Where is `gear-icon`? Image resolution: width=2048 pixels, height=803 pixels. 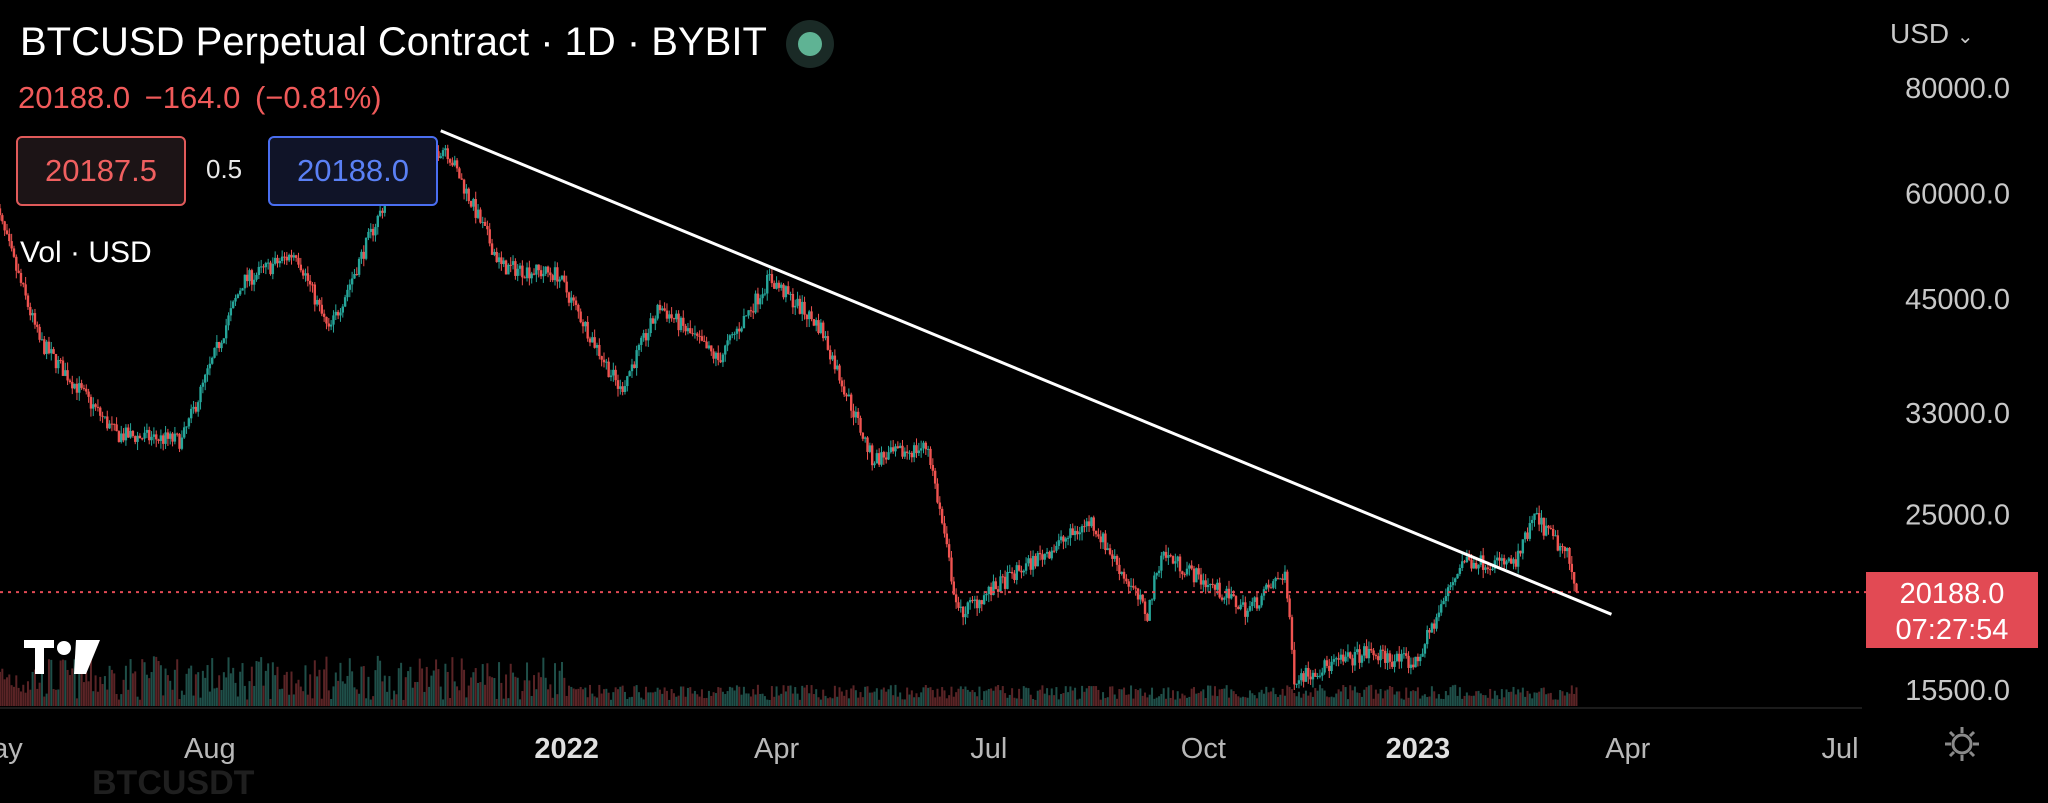 gear-icon is located at coordinates (1962, 744).